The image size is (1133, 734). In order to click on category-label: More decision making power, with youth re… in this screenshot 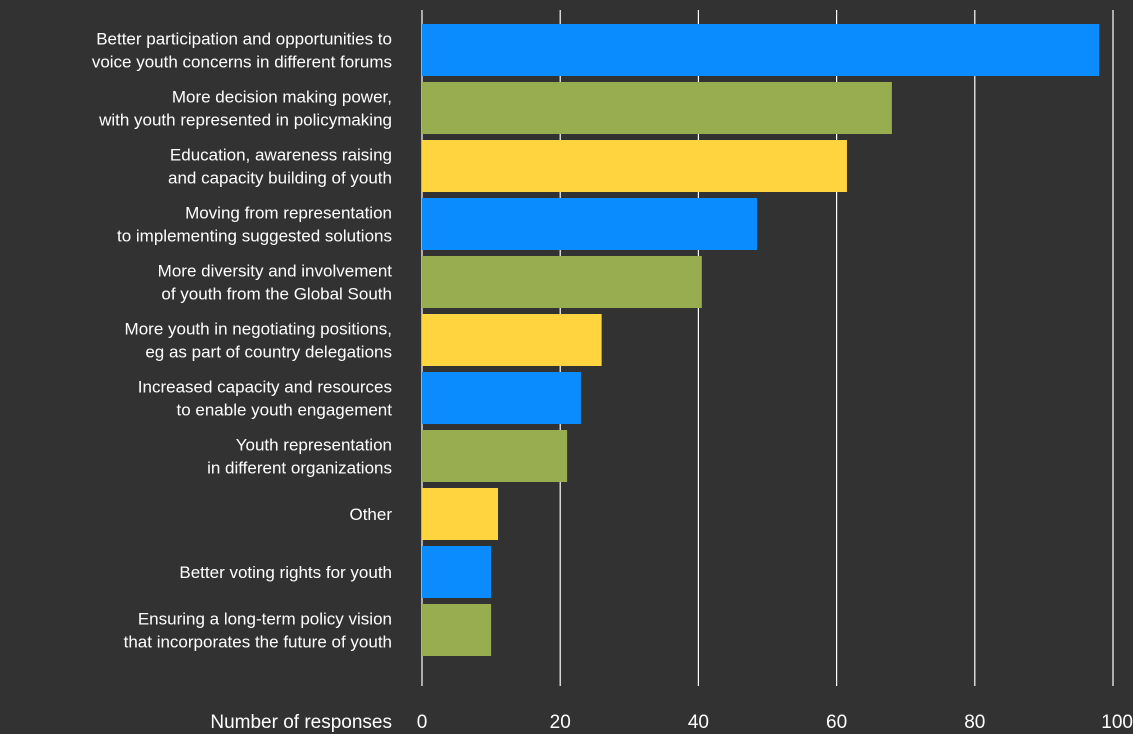, I will do `click(245, 109)`.